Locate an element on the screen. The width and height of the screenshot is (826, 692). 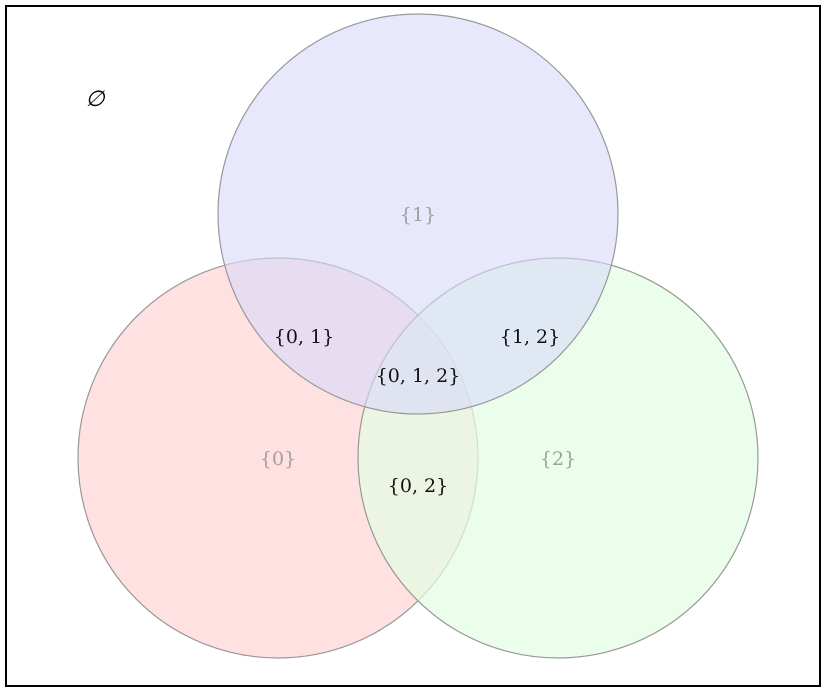
intersection-0-1-2-label: {0, 1, 2} is located at coordinates (418, 376).